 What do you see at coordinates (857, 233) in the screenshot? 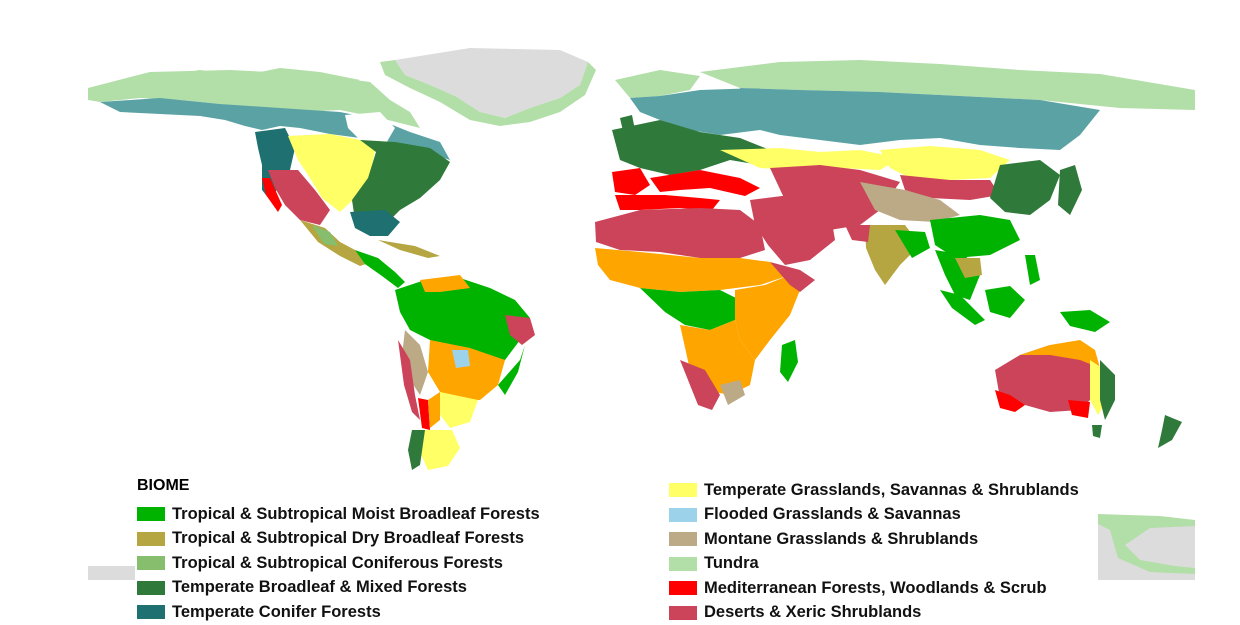
I see `thar` at bounding box center [857, 233].